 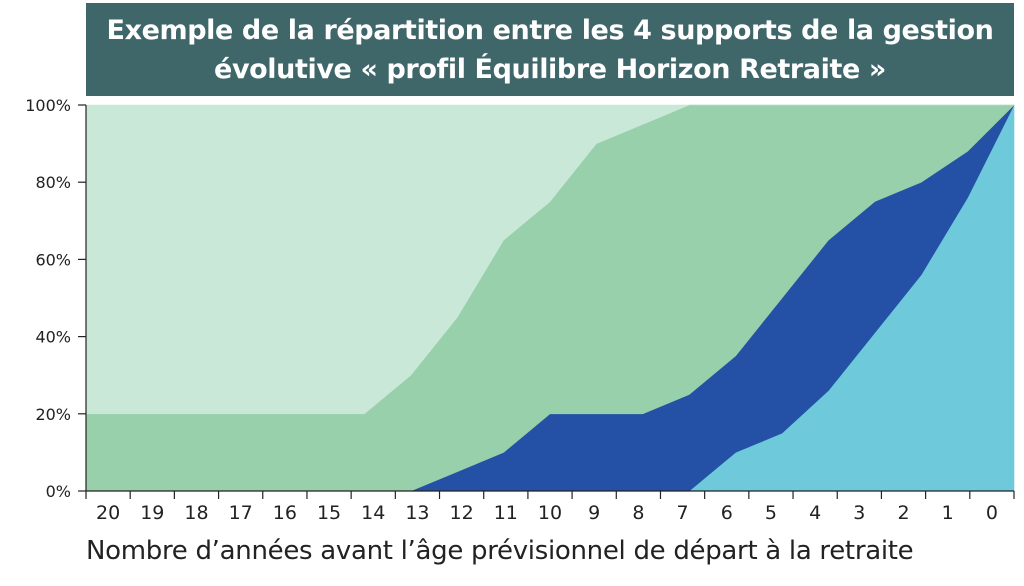 What do you see at coordinates (992, 513) in the screenshot?
I see `x-tick-label: 0` at bounding box center [992, 513].